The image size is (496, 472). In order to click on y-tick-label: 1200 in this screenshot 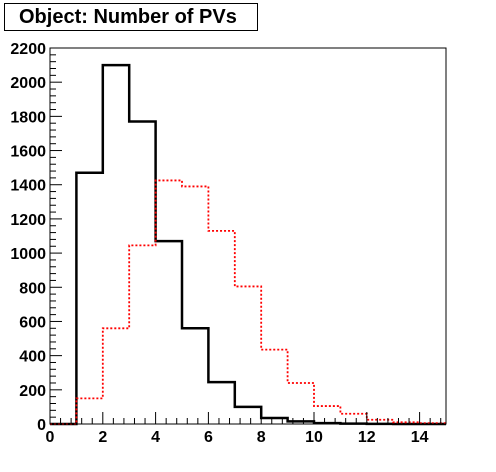, I will do `click(28, 220)`.